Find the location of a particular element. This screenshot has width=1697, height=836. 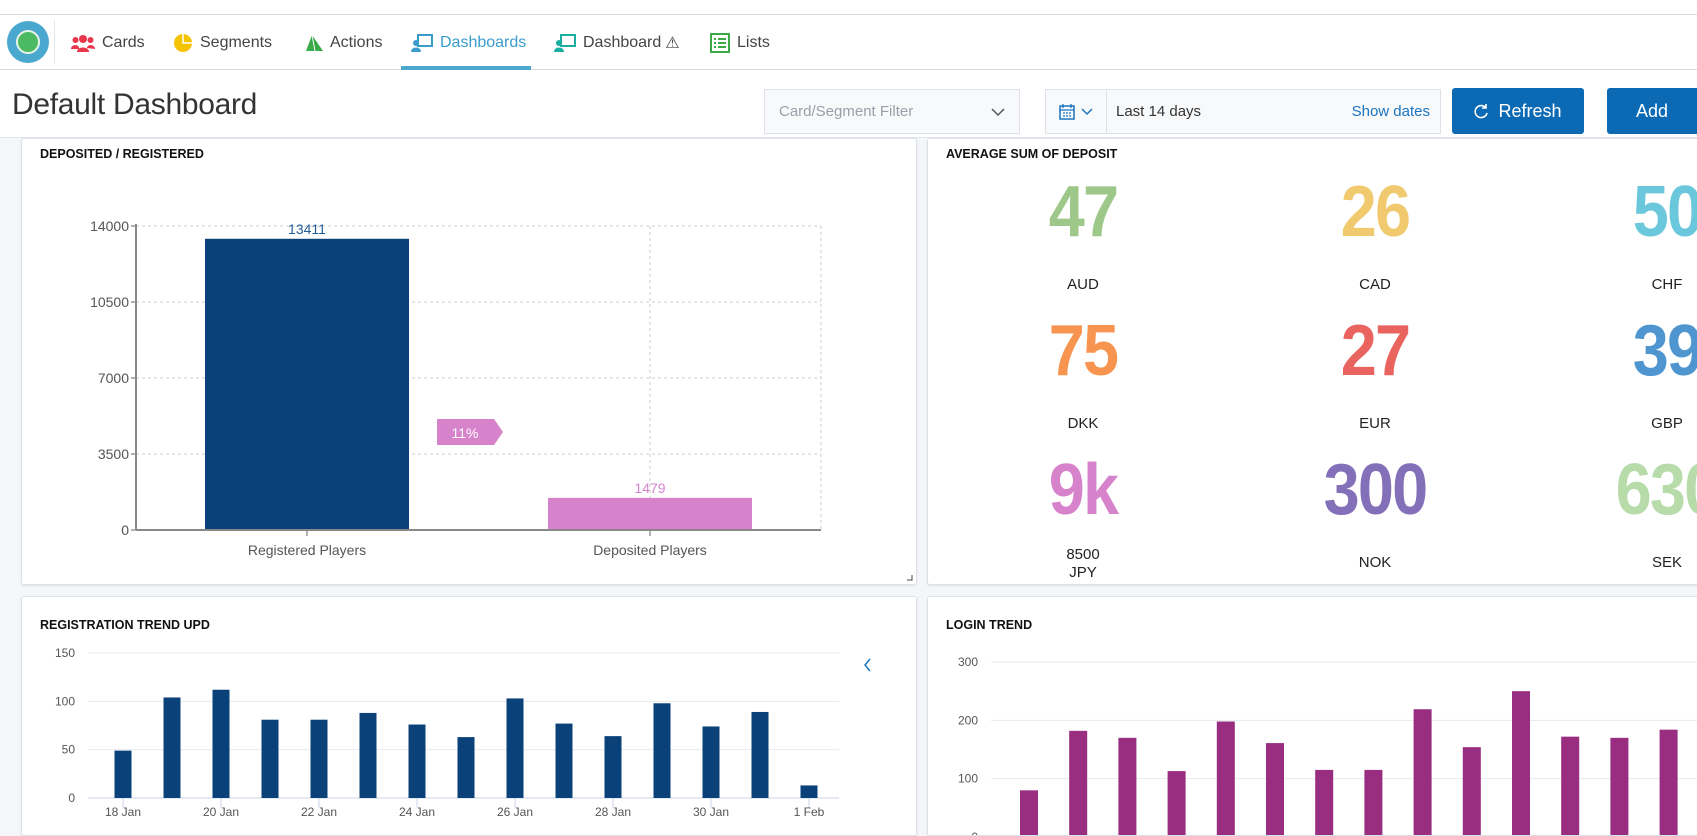

x-tick-label: 28 Jan is located at coordinates (613, 812).